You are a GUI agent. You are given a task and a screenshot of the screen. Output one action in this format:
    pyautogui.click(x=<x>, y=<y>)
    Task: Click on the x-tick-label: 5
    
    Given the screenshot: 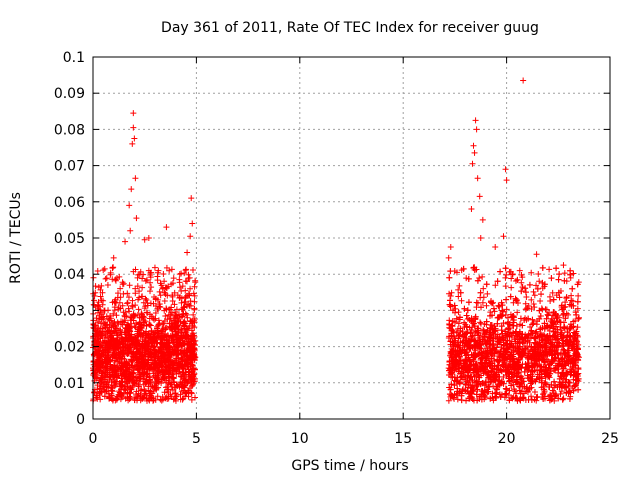 What is the action you would take?
    pyautogui.click(x=196, y=439)
    